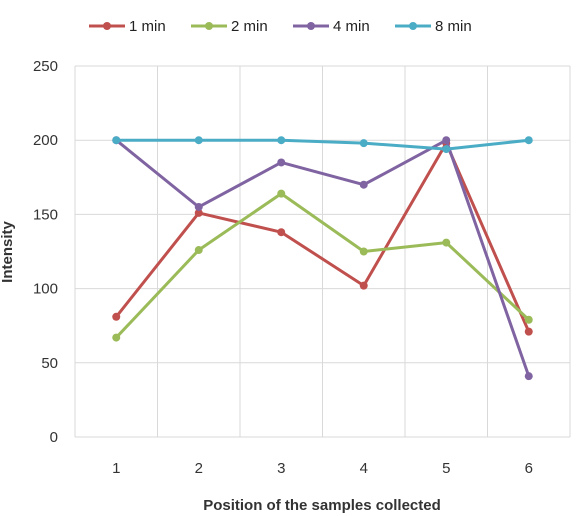  I want to click on series-8-min, so click(322, 145).